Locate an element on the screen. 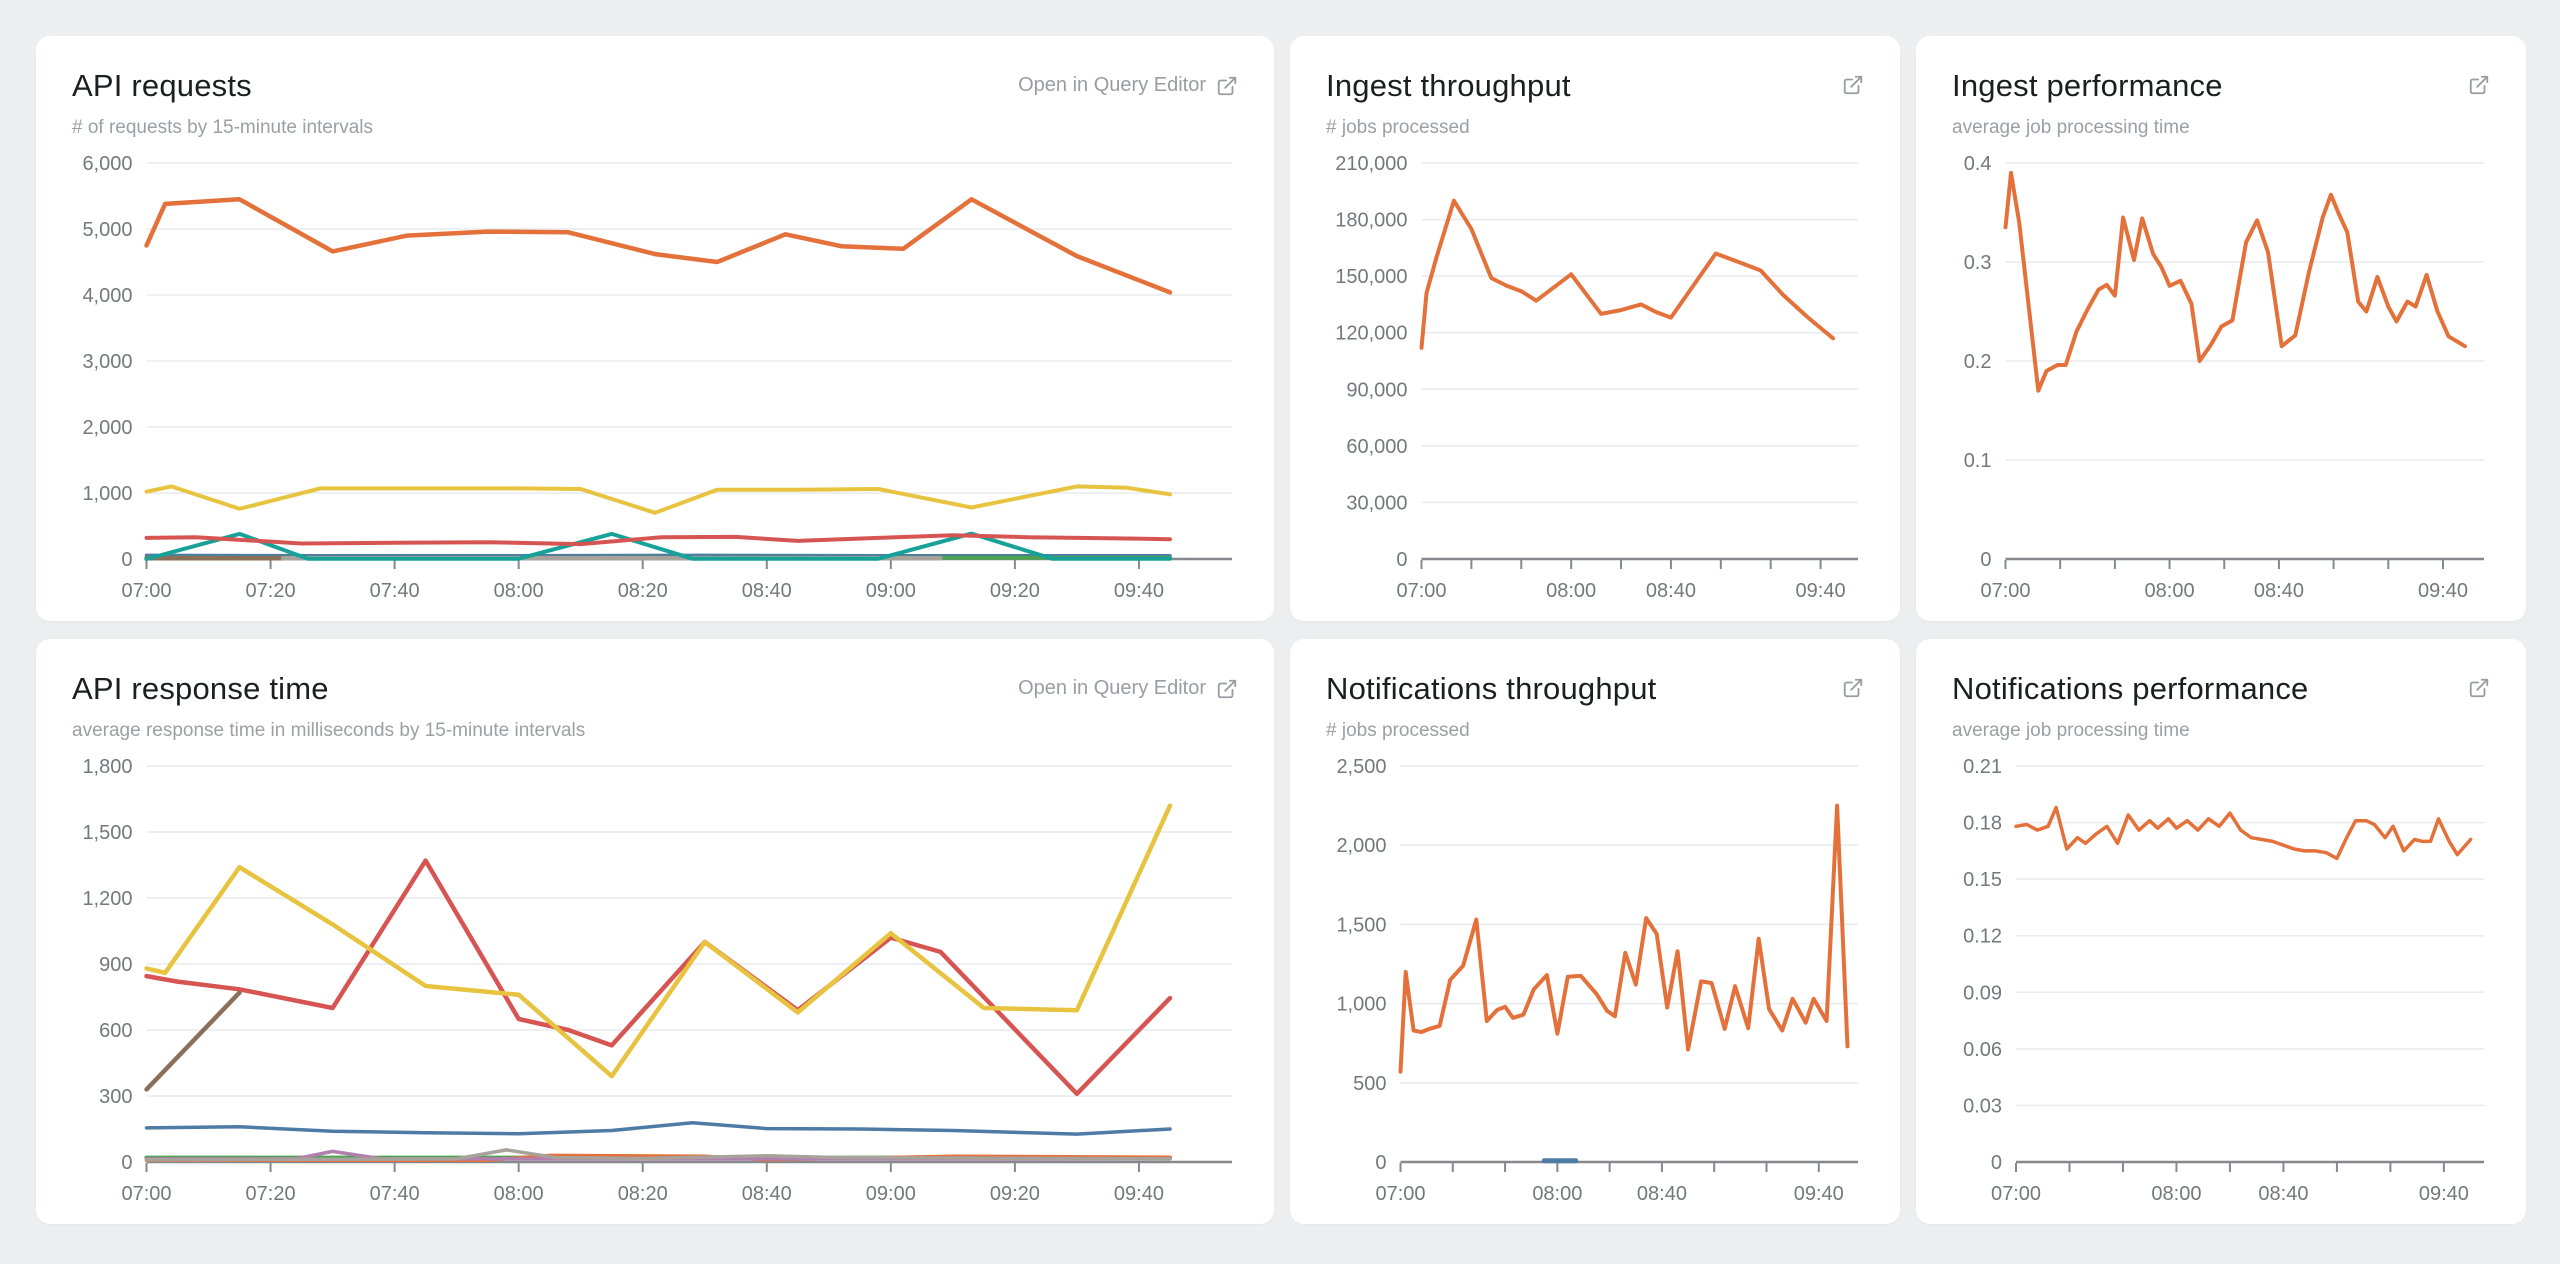 Image resolution: width=2560 pixels, height=1264 pixels. series-brown is located at coordinates (193, 1041).